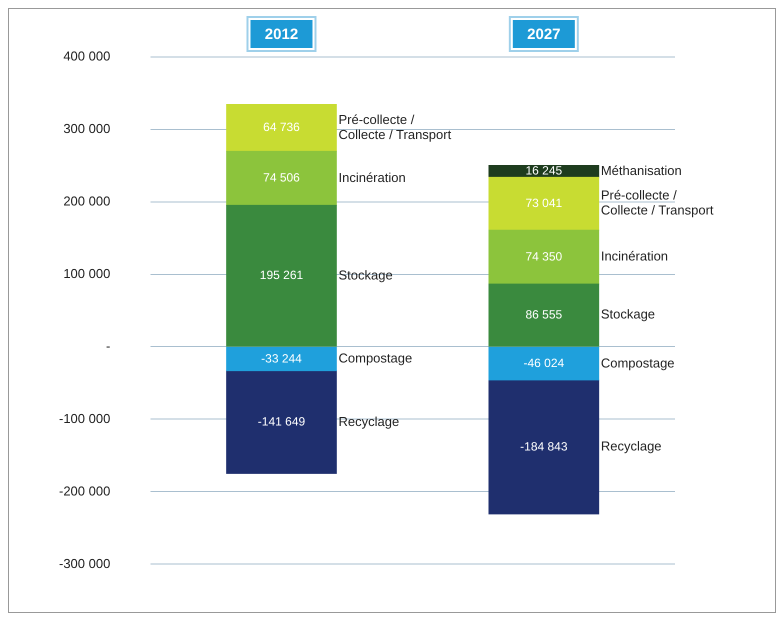  I want to click on data-label: 64 736, so click(281, 127).